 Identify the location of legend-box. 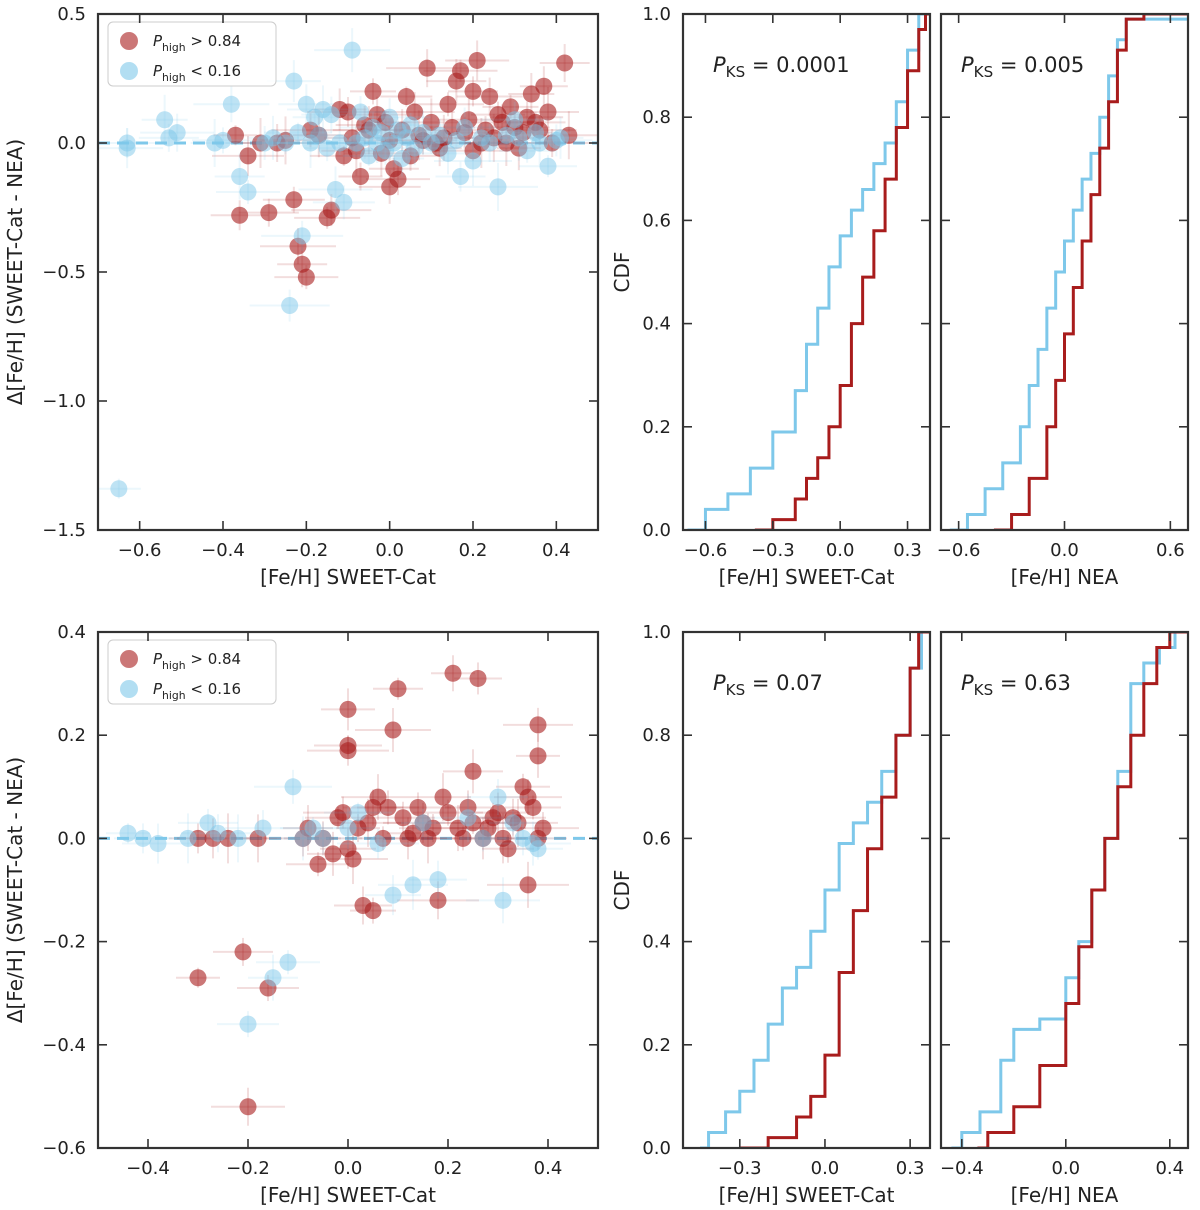
(192, 54).